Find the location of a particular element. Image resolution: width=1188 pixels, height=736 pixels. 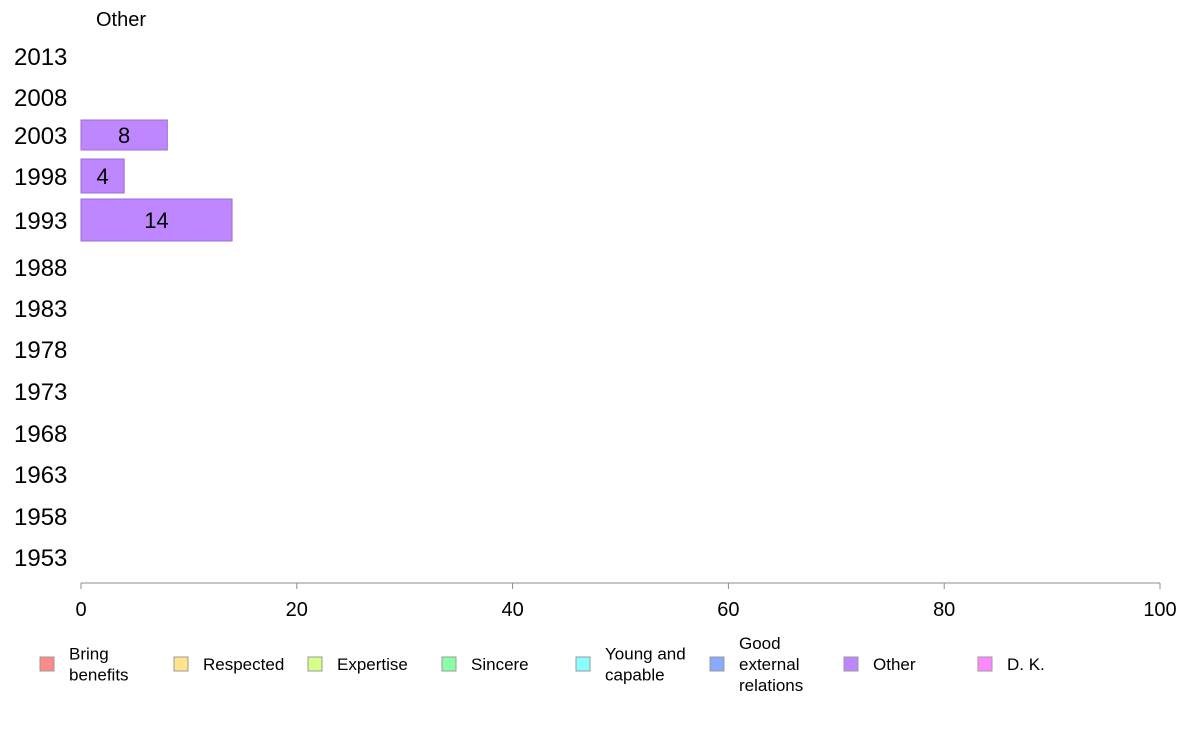

year-label: 1993 is located at coordinates (40, 221).